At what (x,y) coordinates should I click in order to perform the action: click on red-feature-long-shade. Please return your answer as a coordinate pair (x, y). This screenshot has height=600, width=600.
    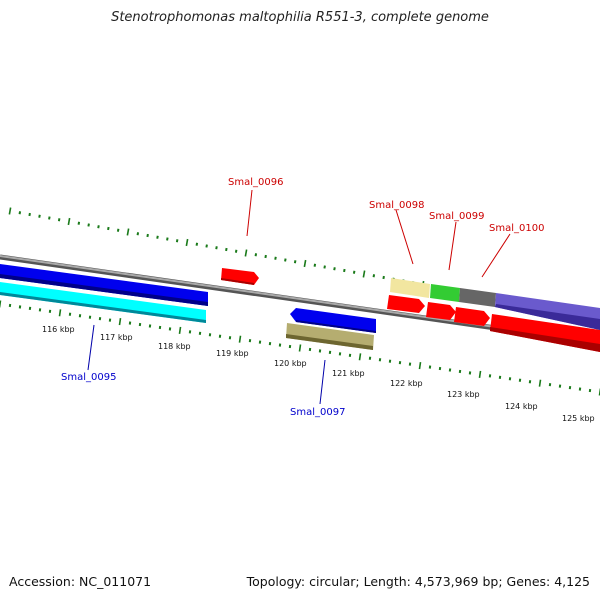
    Looking at the image, I should click on (545, 339).